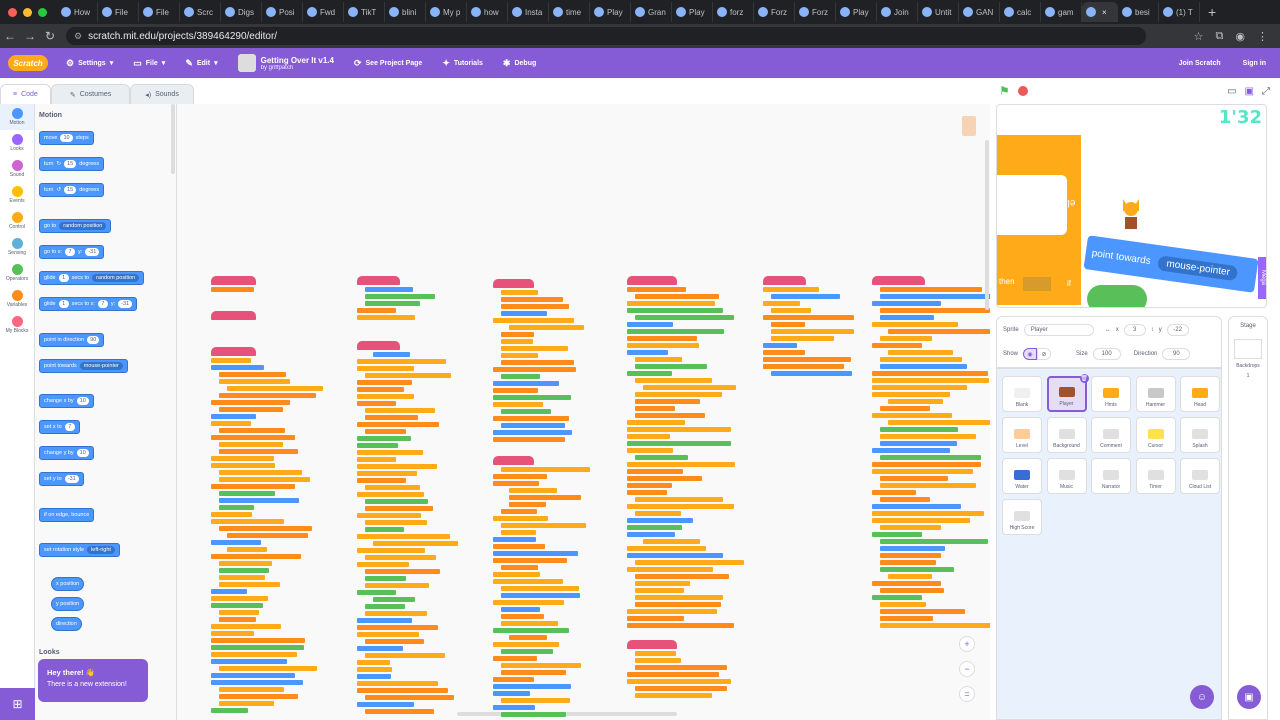 The image size is (1280, 720). What do you see at coordinates (1067, 393) in the screenshot?
I see `sprite-tile: Player 🗑` at bounding box center [1067, 393].